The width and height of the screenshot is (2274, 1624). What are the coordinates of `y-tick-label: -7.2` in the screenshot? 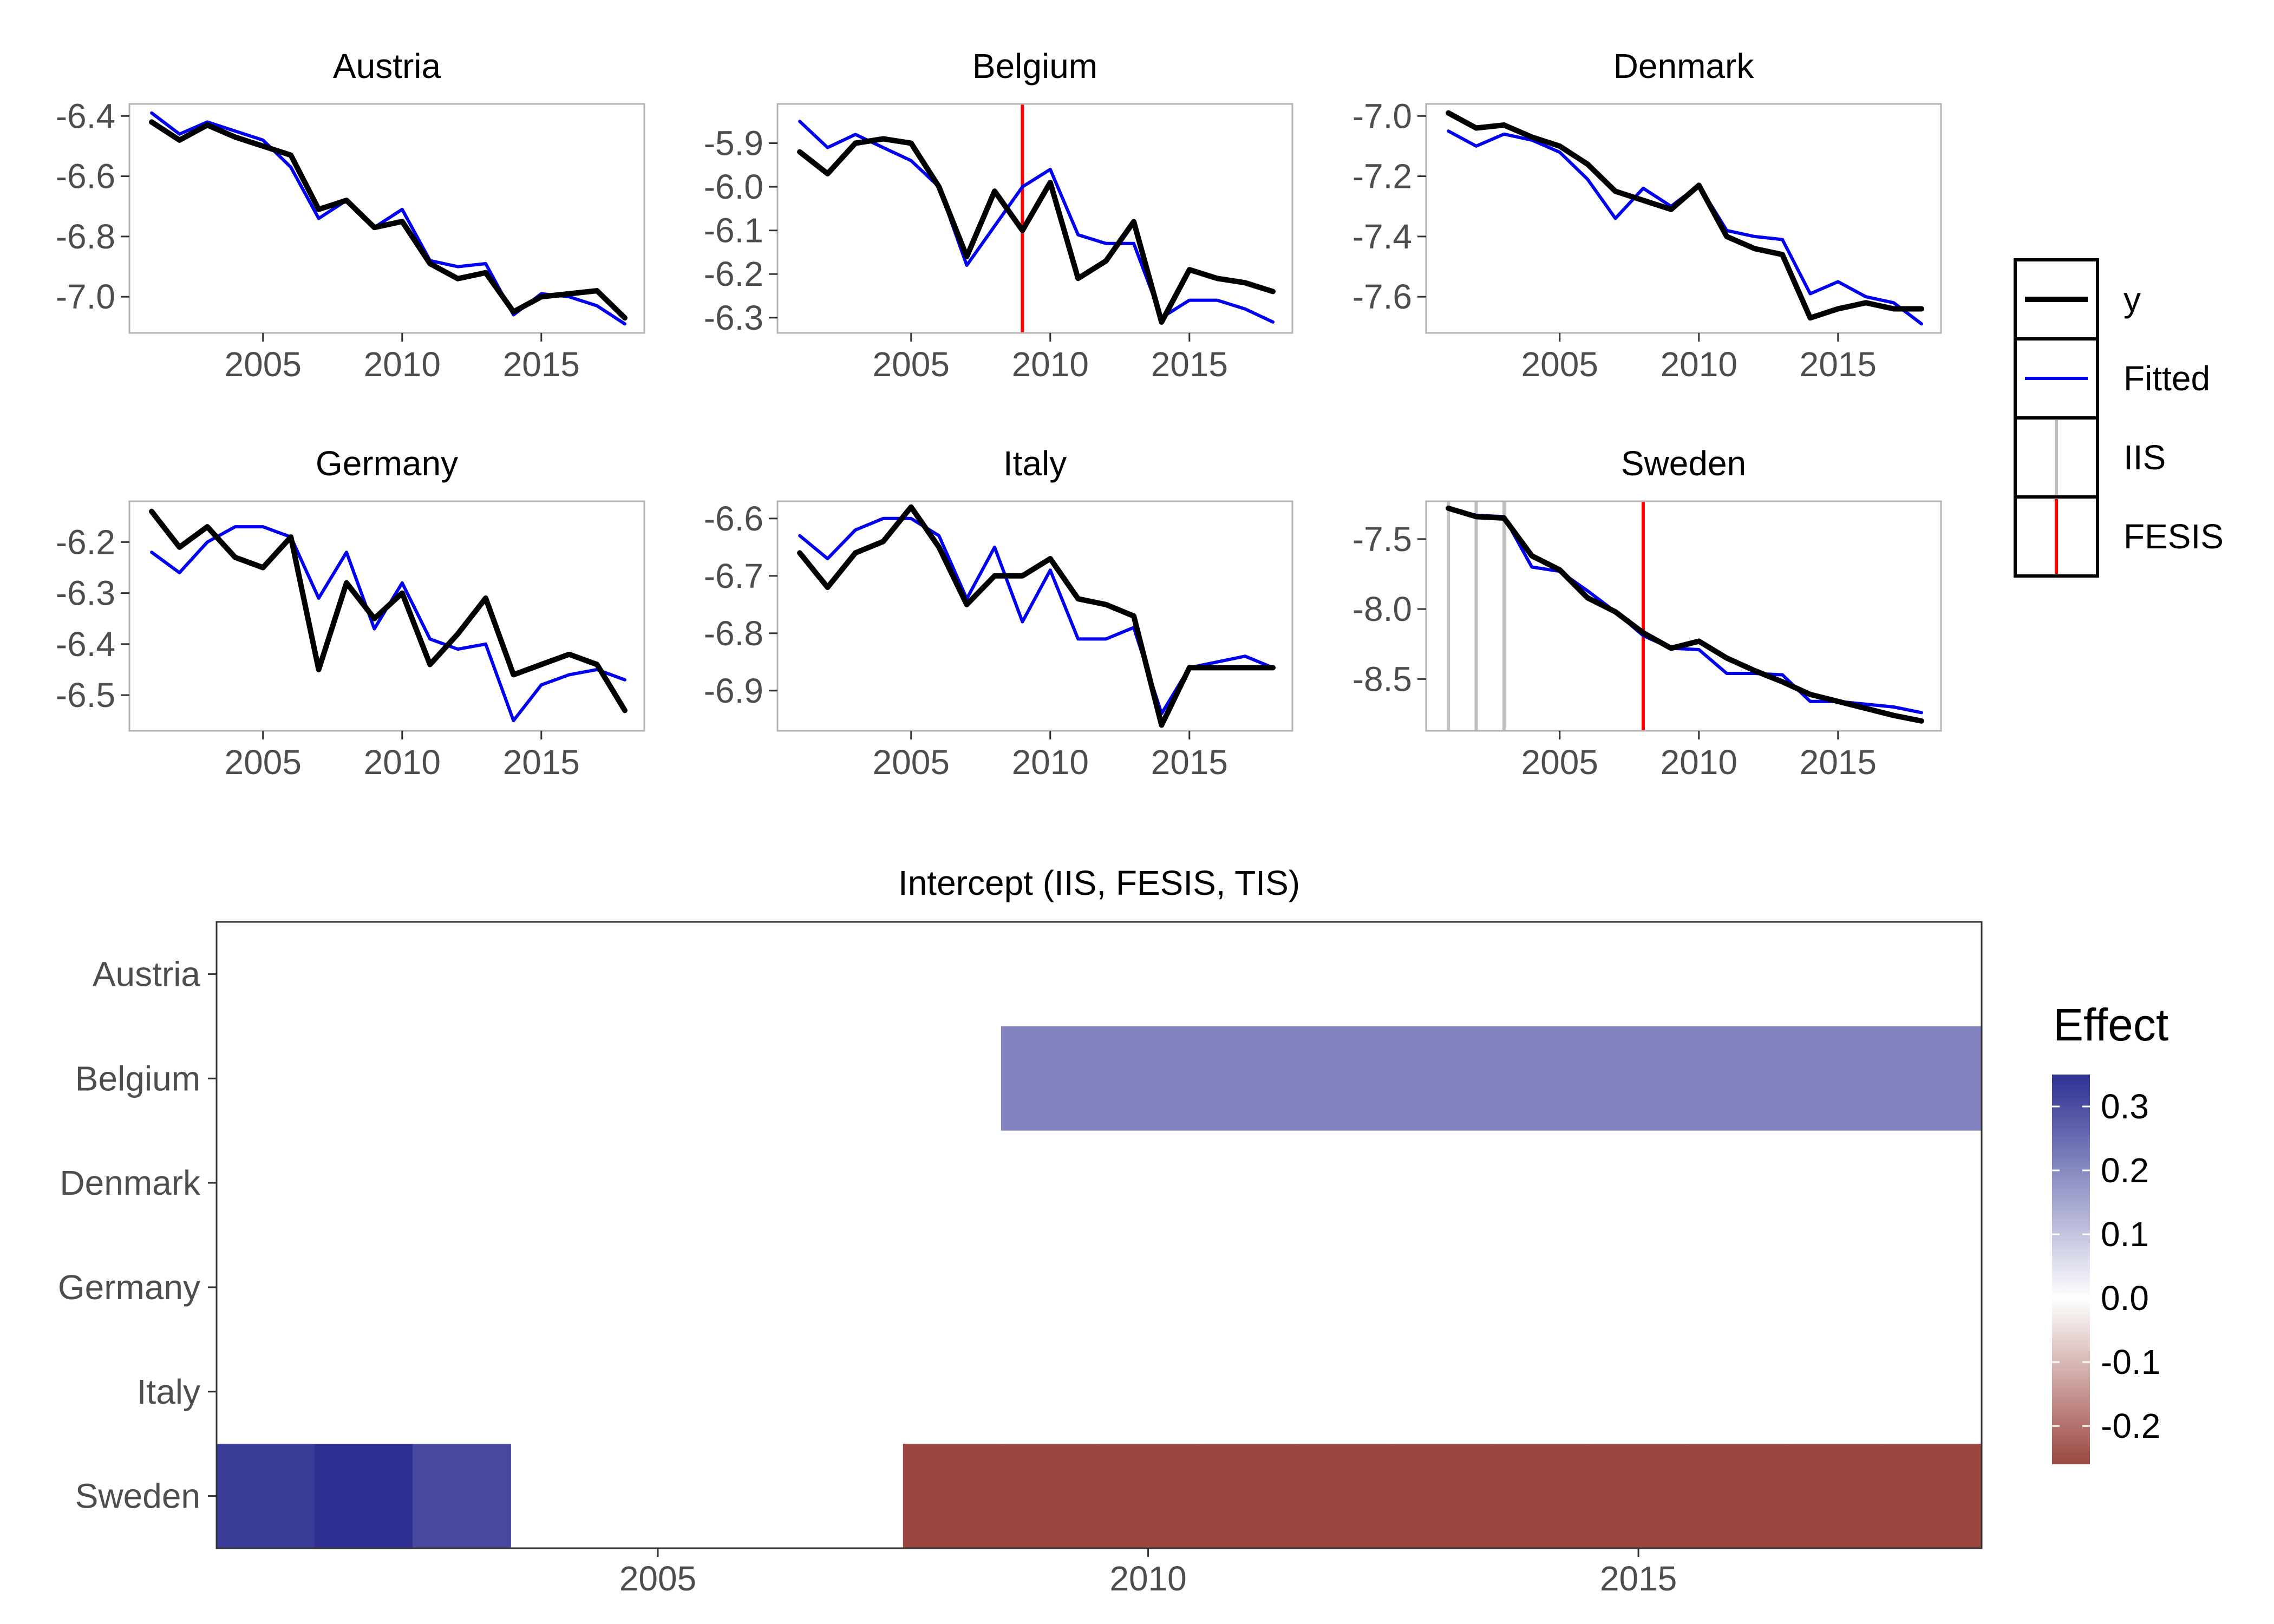 It's located at (1382, 176).